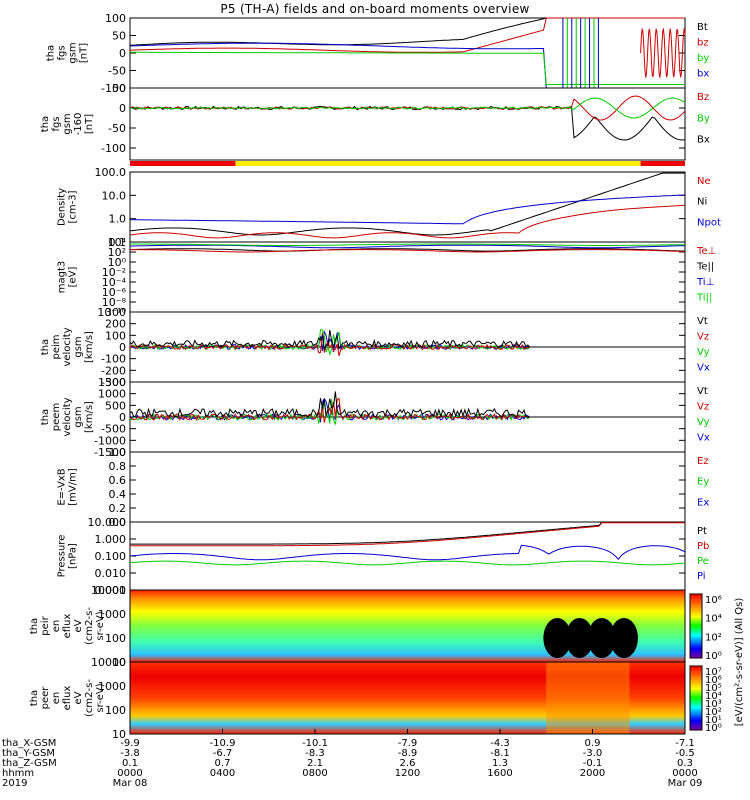 The width and height of the screenshot is (750, 800). I want to click on ytick-label-peer: 10000, so click(108, 662).